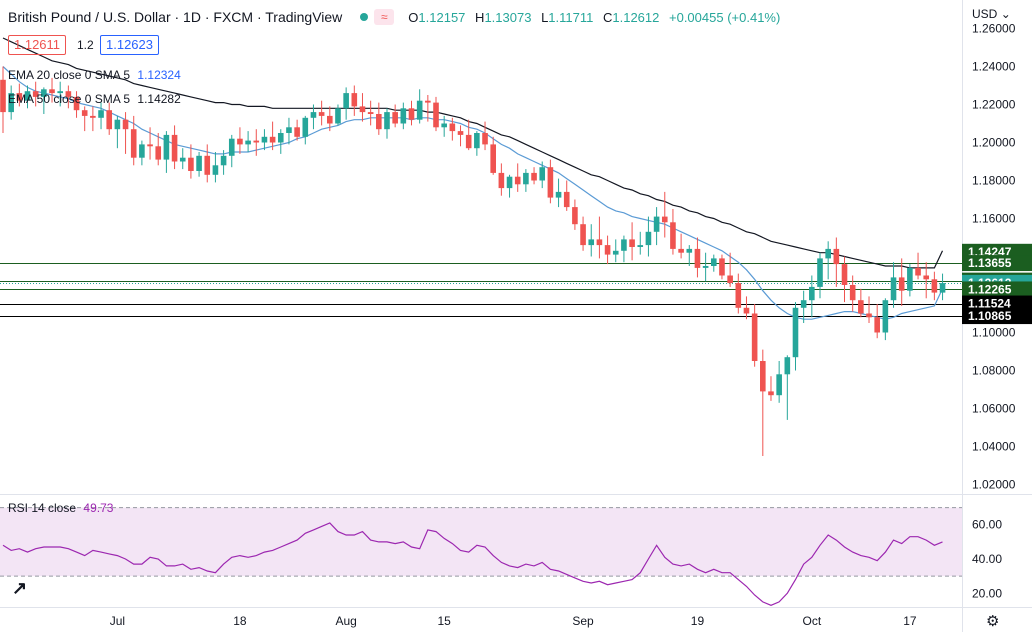  What do you see at coordinates (442, 17) in the screenshot?
I see `open-value: 1.12157` at bounding box center [442, 17].